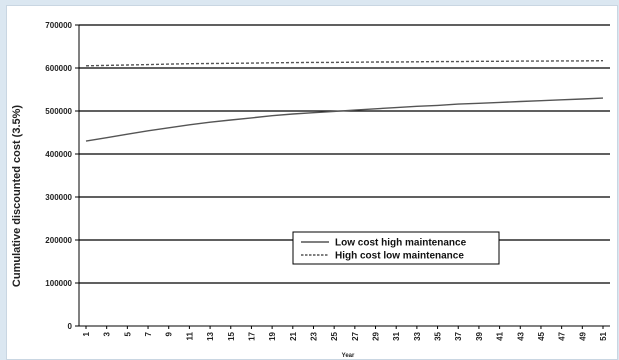 This screenshot has width=619, height=360. What do you see at coordinates (17, 196) in the screenshot?
I see `y-axis-label: Cumulative discounted cost (3.5%)` at bounding box center [17, 196].